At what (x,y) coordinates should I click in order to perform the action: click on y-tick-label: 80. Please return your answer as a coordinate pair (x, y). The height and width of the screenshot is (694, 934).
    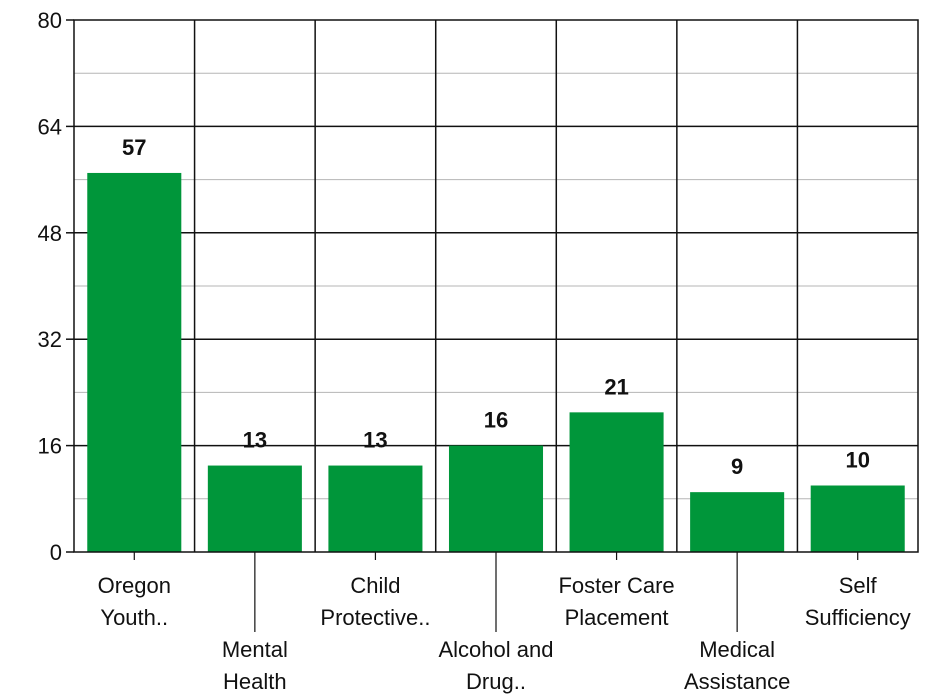
    Looking at the image, I should click on (50, 20).